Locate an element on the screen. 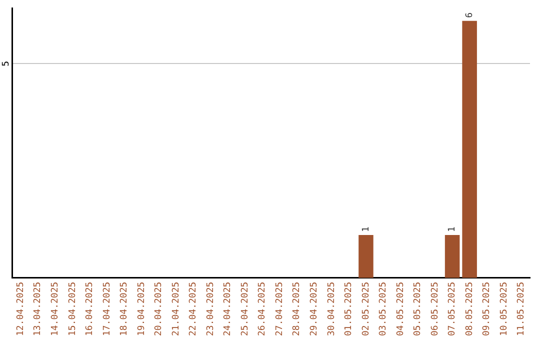 The height and width of the screenshot is (340, 540). x-tick-label: 01.05.2025 is located at coordinates (349, 309).